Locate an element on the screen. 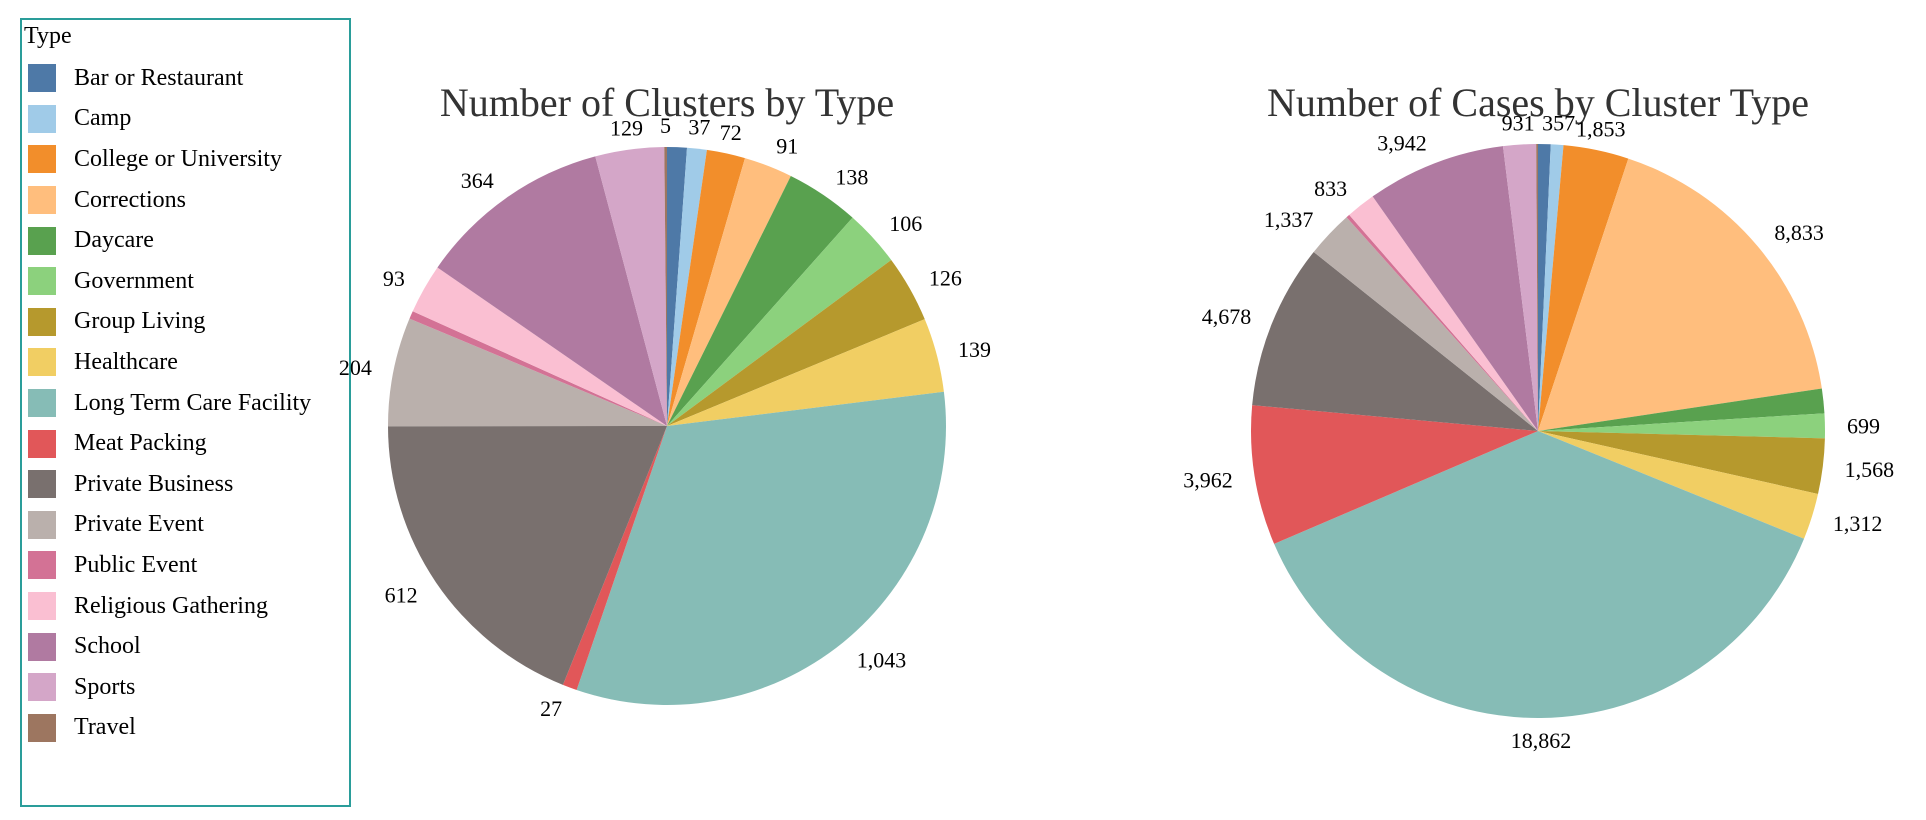 The image size is (1926, 820). legend-label: Religious Gathering is located at coordinates (171, 605).